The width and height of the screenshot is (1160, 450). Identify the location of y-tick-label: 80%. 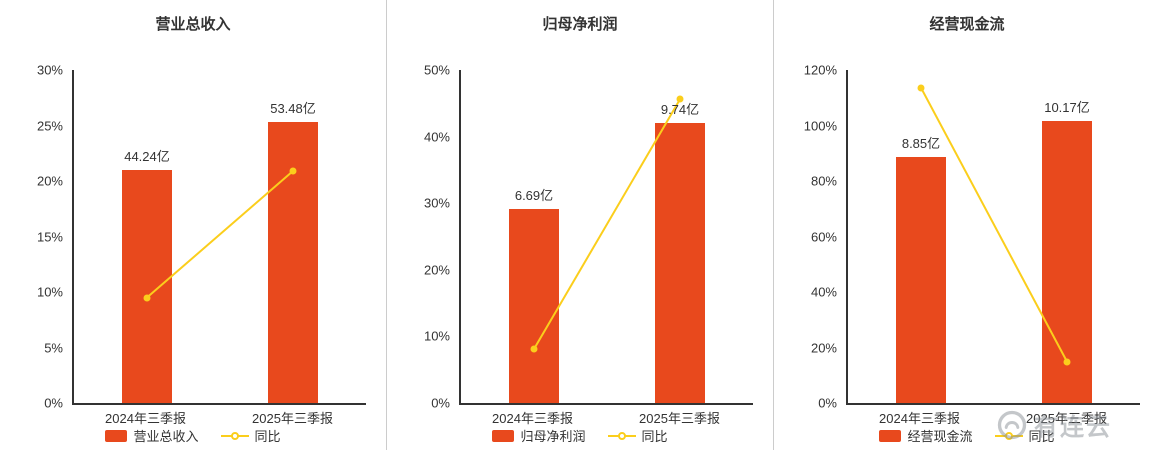
(823, 181).